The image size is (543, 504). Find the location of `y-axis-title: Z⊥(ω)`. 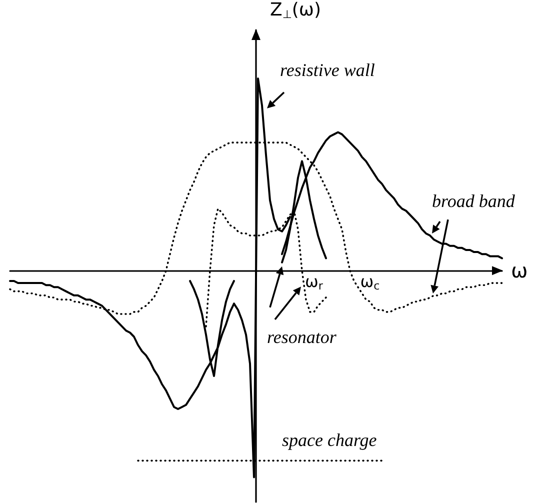

y-axis-title: Z⊥(ω) is located at coordinates (296, 10).